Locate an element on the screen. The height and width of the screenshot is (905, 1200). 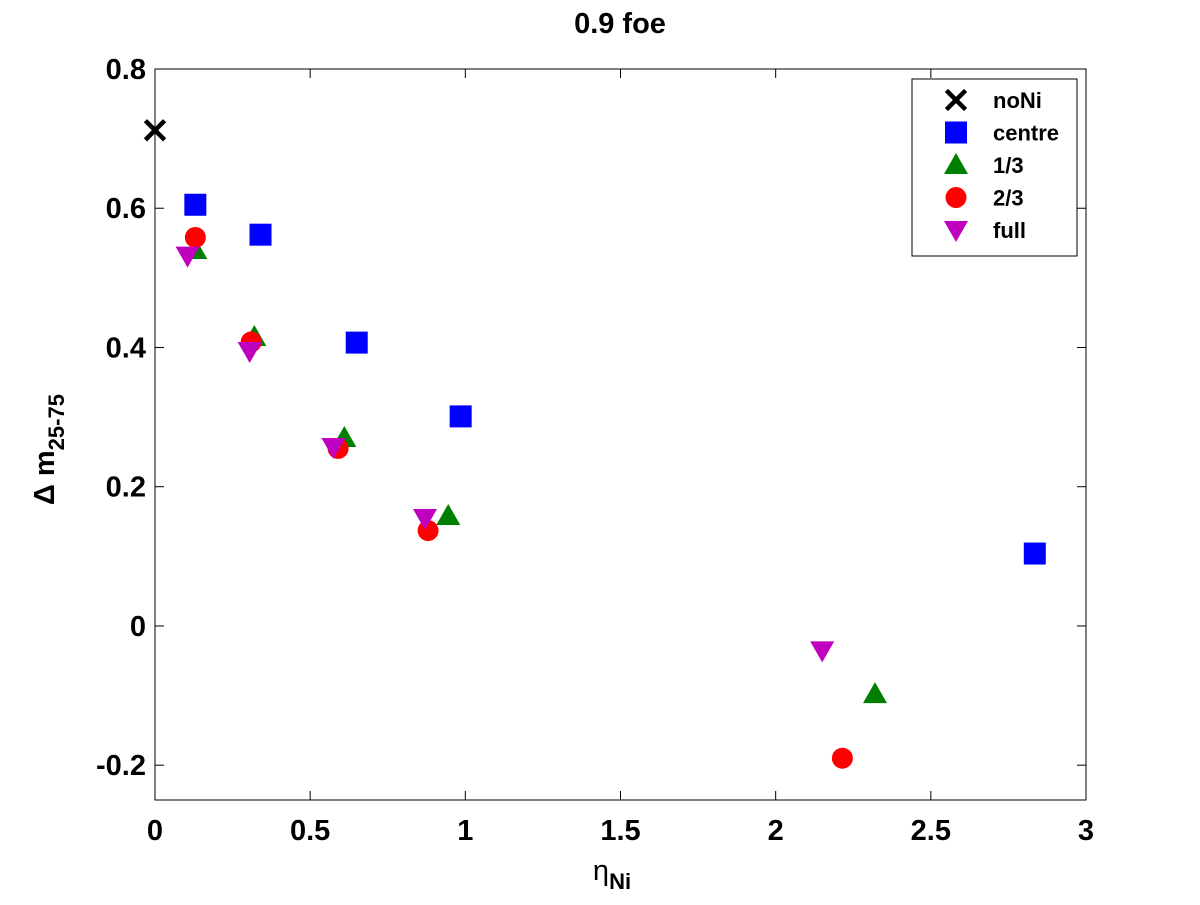
y-tick-label: 0.8 is located at coordinates (126, 70).